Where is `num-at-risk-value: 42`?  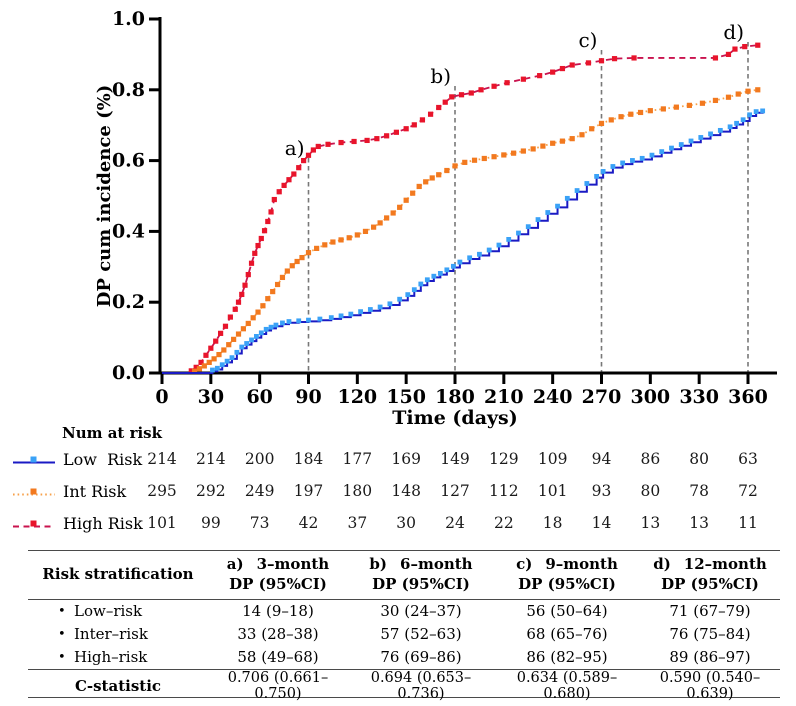
num-at-risk-value: 42 is located at coordinates (308, 523).